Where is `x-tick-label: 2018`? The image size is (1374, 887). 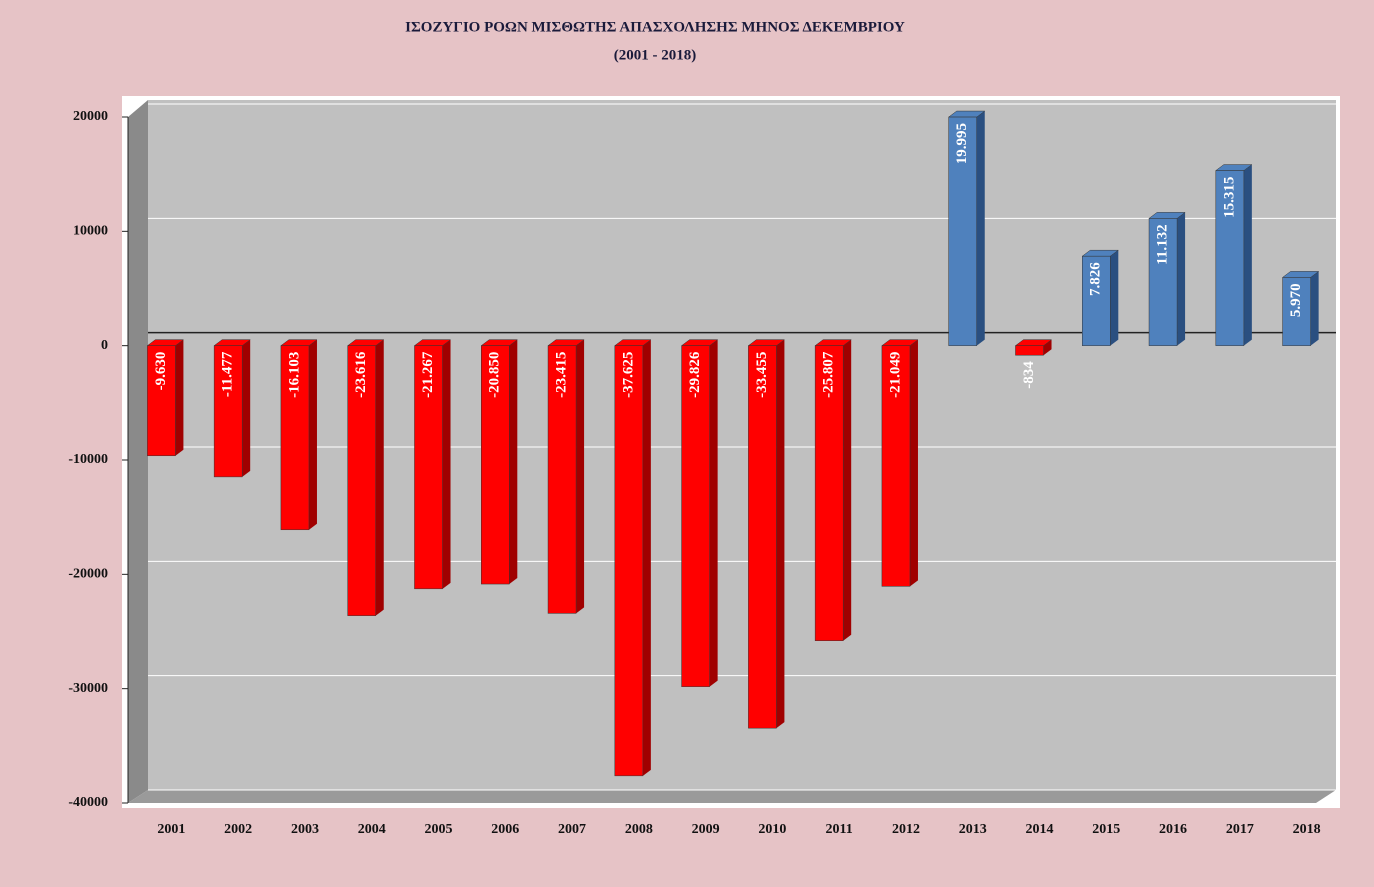 x-tick-label: 2018 is located at coordinates (1307, 829).